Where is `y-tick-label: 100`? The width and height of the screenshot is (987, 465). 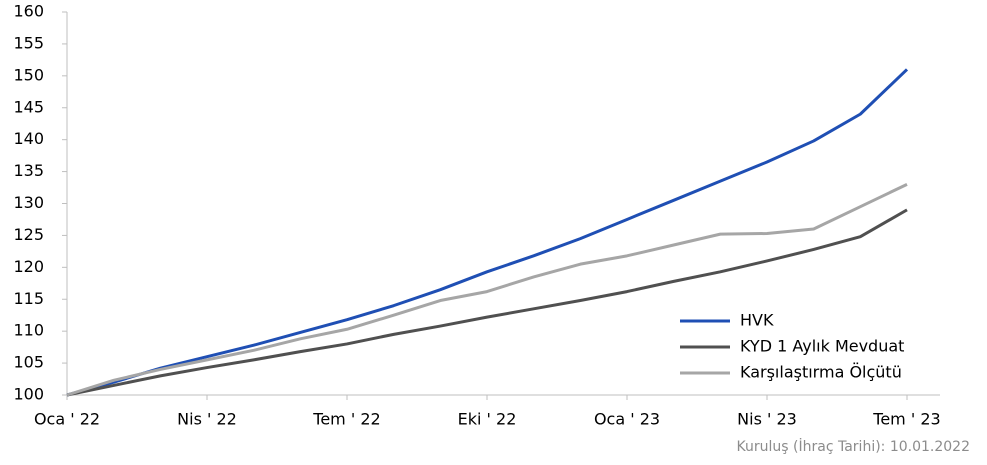 y-tick-label: 100 is located at coordinates (28, 394).